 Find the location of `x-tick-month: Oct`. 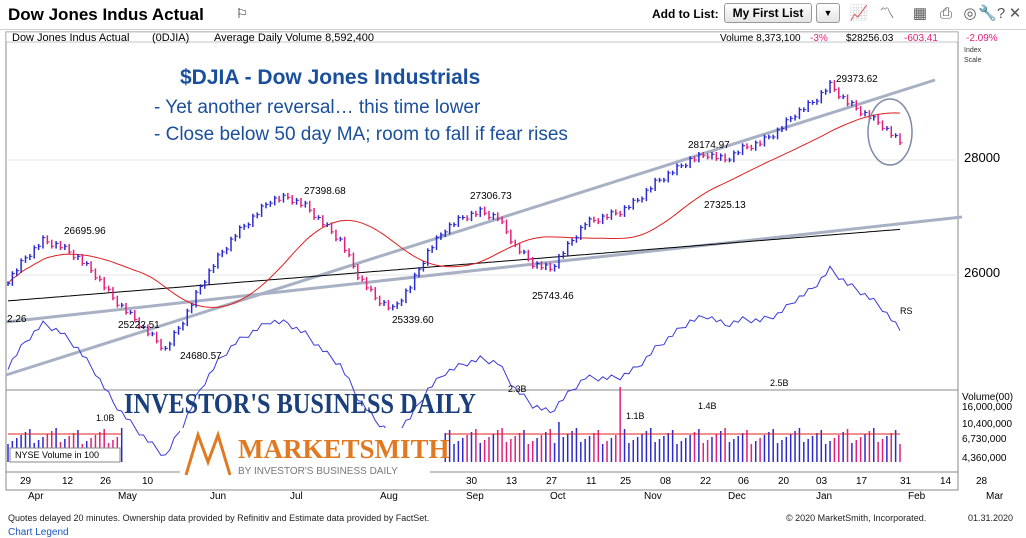

x-tick-month: Oct is located at coordinates (558, 496).